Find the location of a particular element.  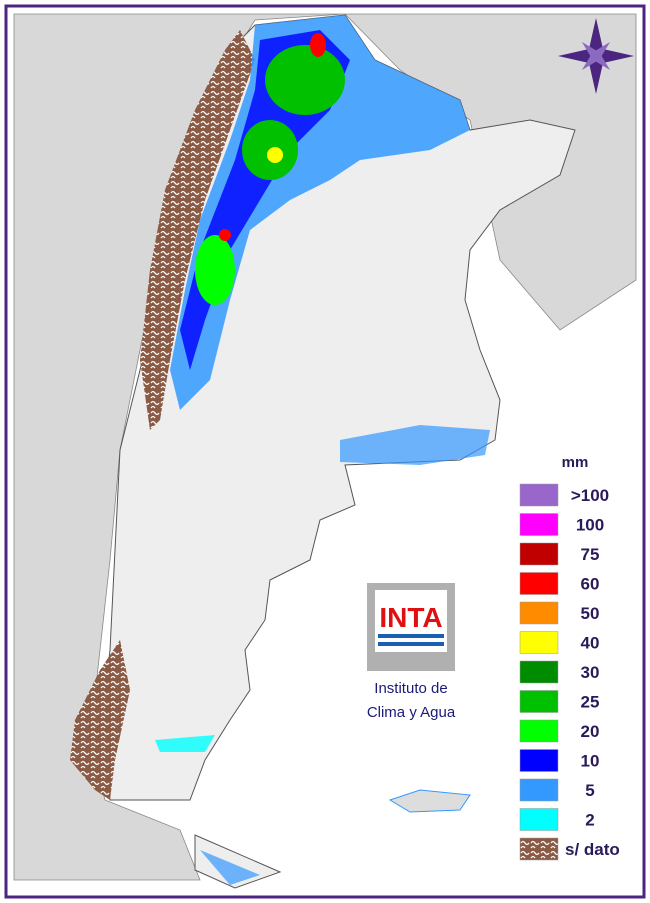

rain-20mm is located at coordinates (215, 270).